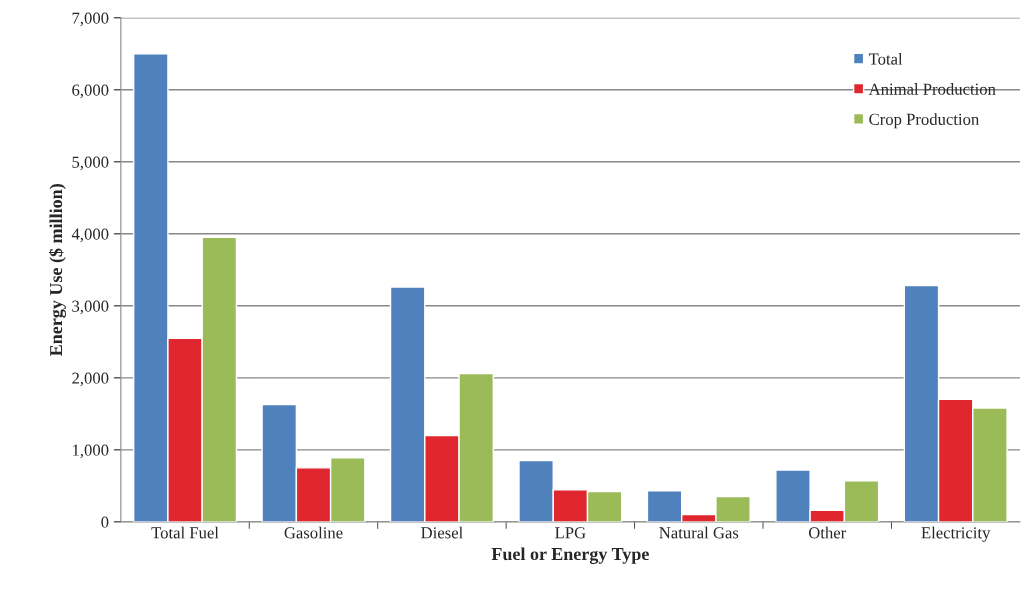 Image resolution: width=1024 pixels, height=593 pixels. What do you see at coordinates (442, 532) in the screenshot?
I see `x-tick-label: Diesel` at bounding box center [442, 532].